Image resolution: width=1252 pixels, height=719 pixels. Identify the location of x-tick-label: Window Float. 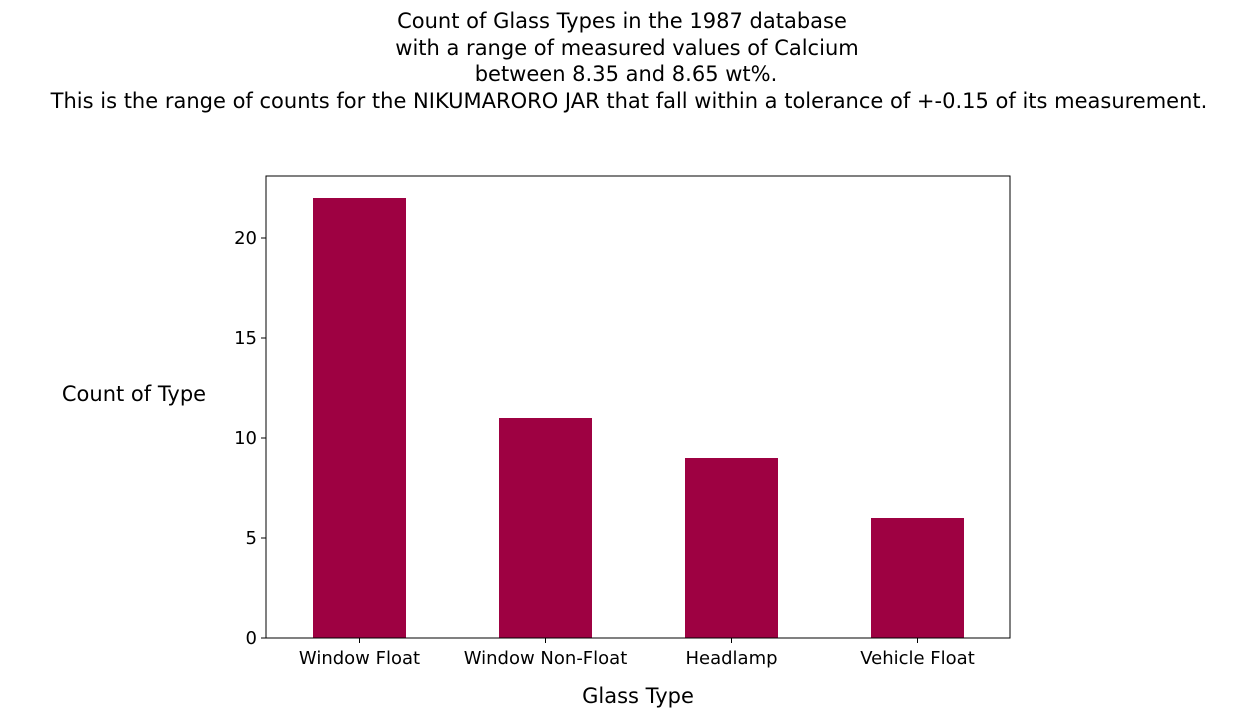
(359, 658).